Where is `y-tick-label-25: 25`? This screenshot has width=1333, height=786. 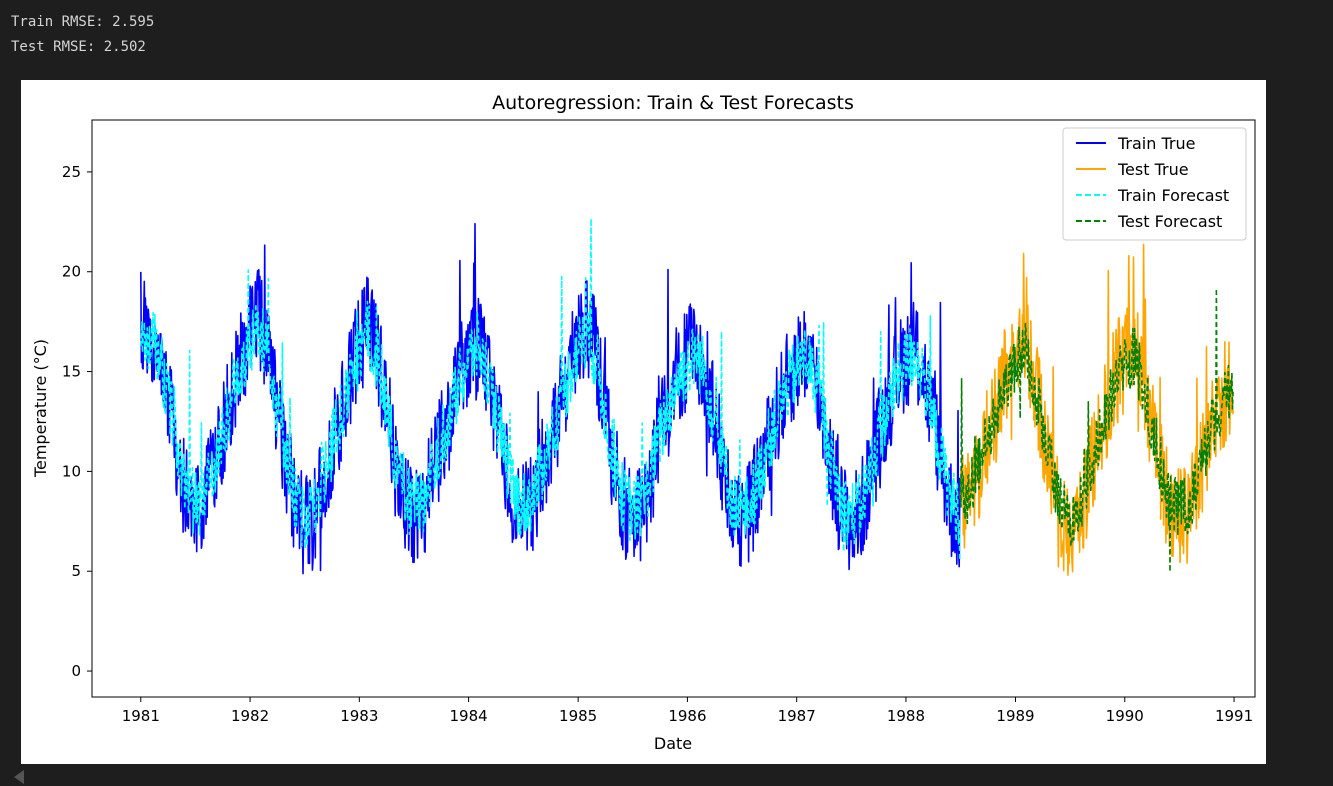 y-tick-label-25: 25 is located at coordinates (71, 172).